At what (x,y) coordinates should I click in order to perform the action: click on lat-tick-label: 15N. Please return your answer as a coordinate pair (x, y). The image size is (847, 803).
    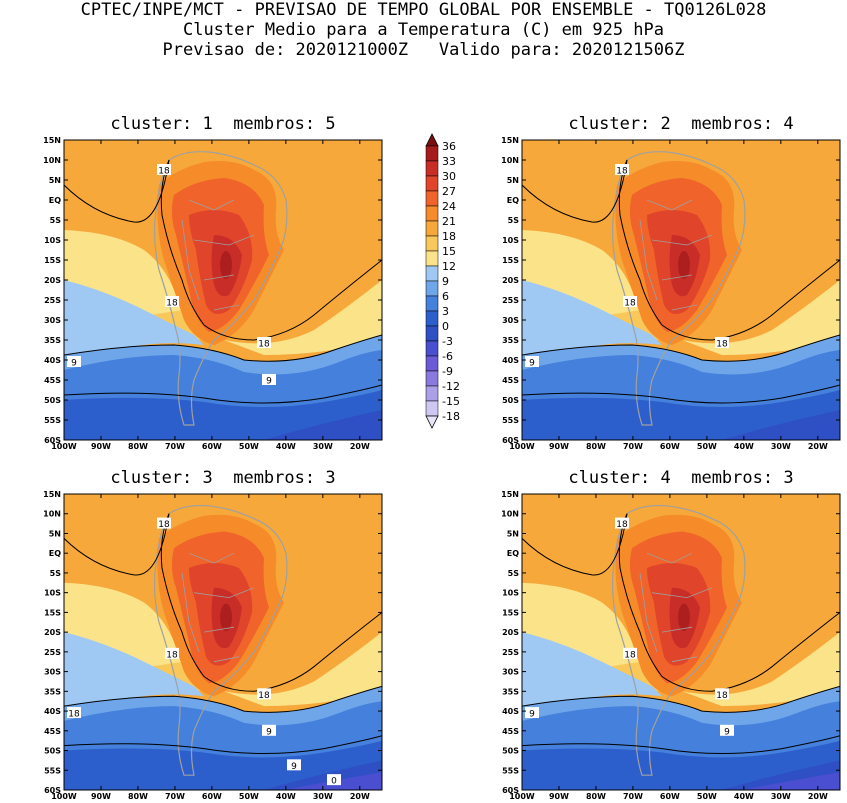
    Looking at the image, I should click on (52, 494).